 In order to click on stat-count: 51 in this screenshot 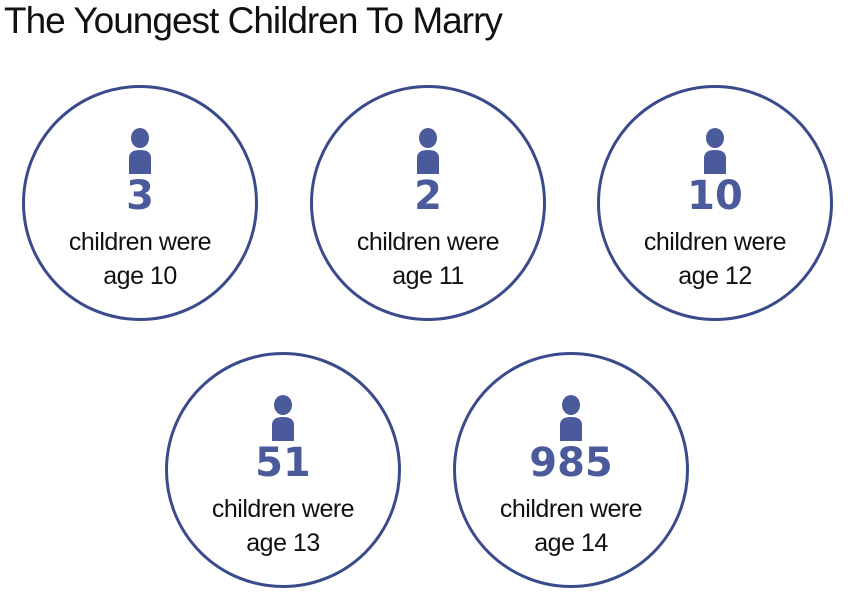, I will do `click(283, 463)`.